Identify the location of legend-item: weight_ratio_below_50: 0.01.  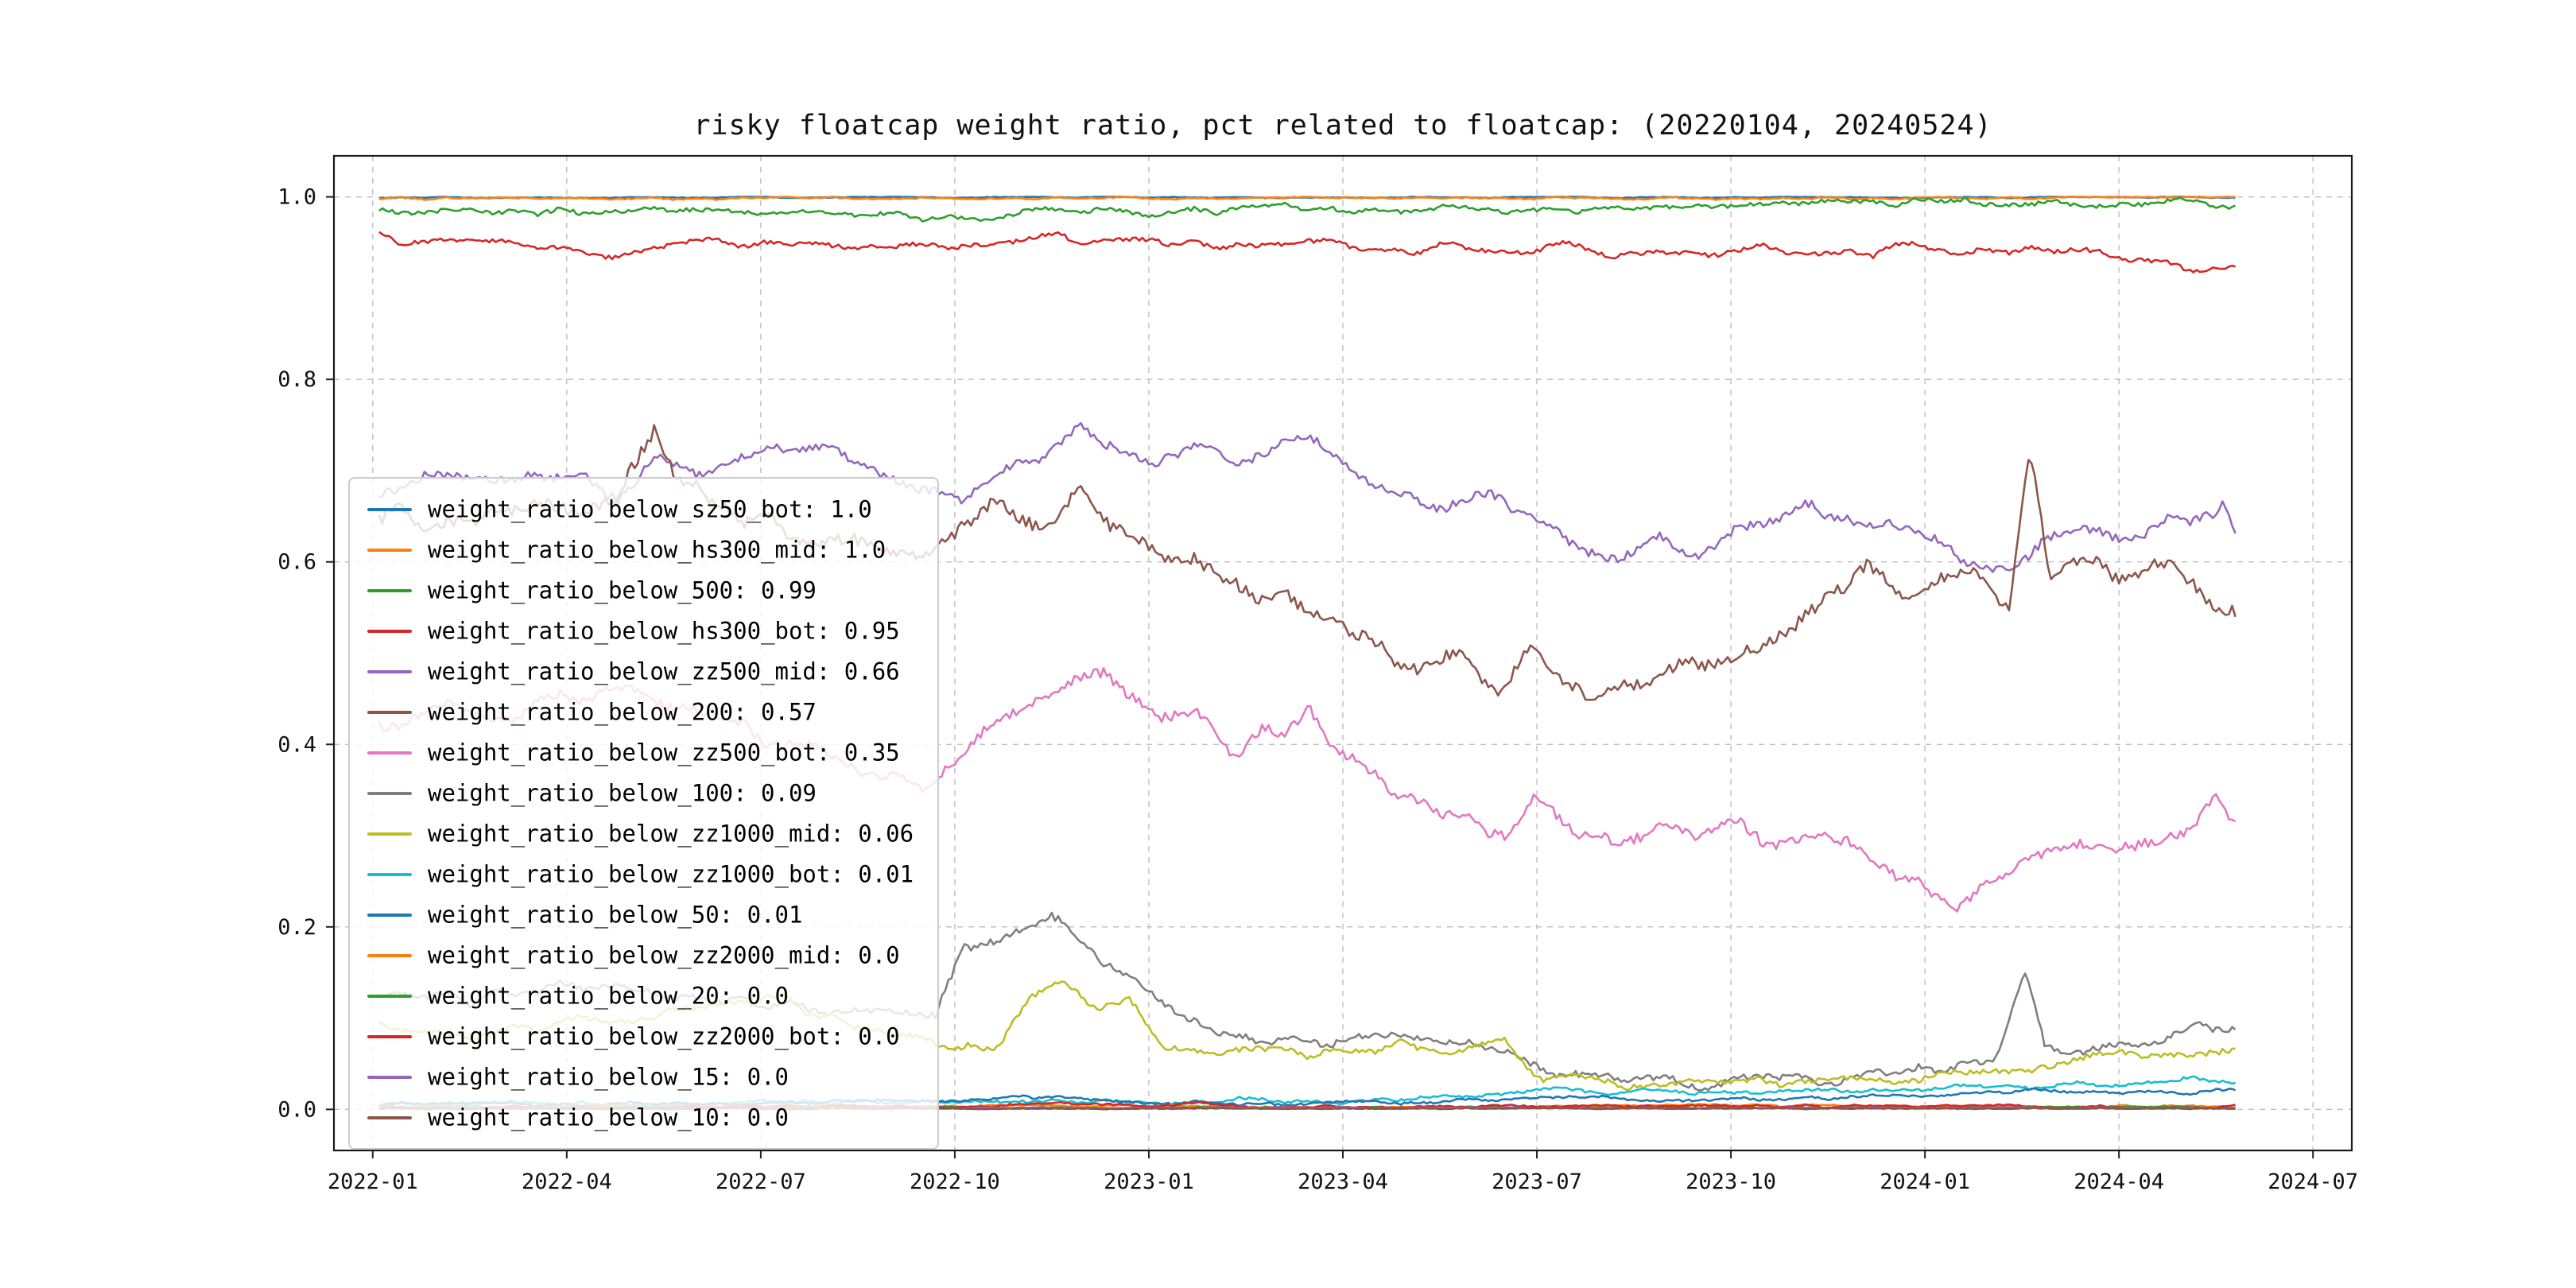
(641, 914).